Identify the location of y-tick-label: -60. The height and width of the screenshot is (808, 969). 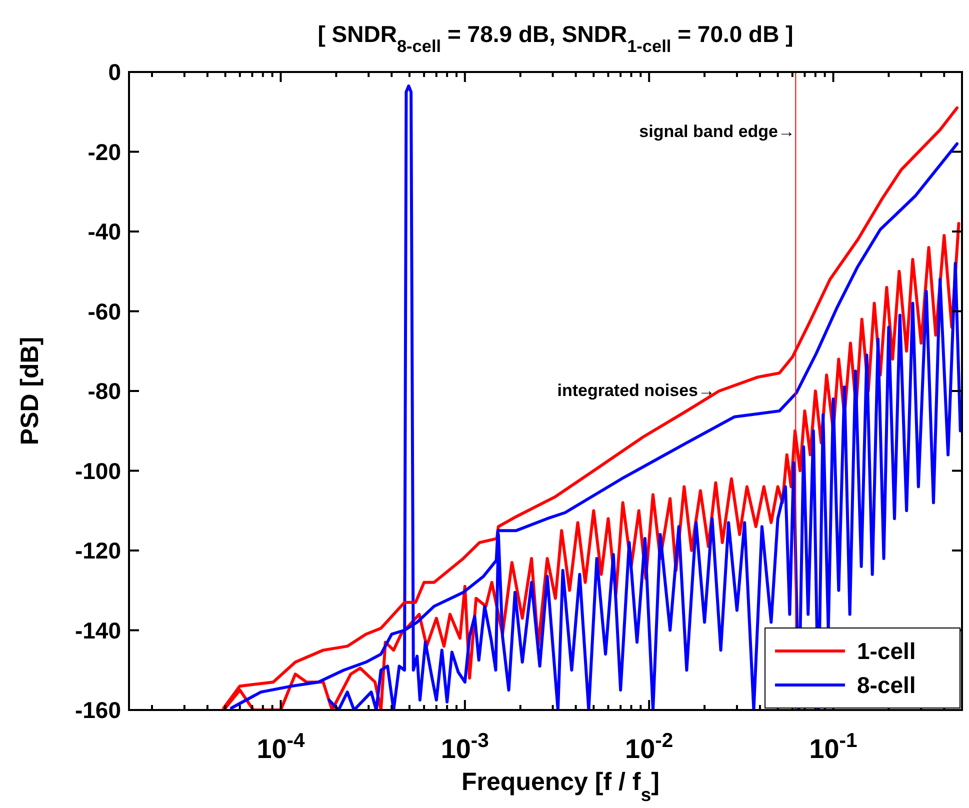
(104, 311).